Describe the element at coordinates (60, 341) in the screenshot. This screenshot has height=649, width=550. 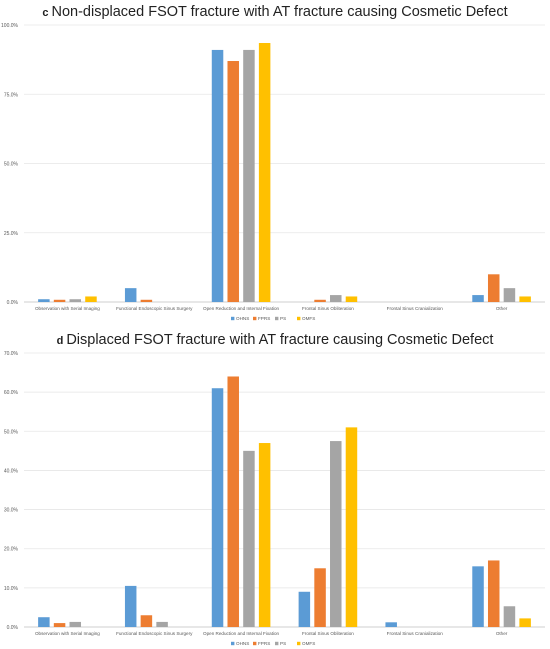
I see `panel-letter-d: d` at that location.